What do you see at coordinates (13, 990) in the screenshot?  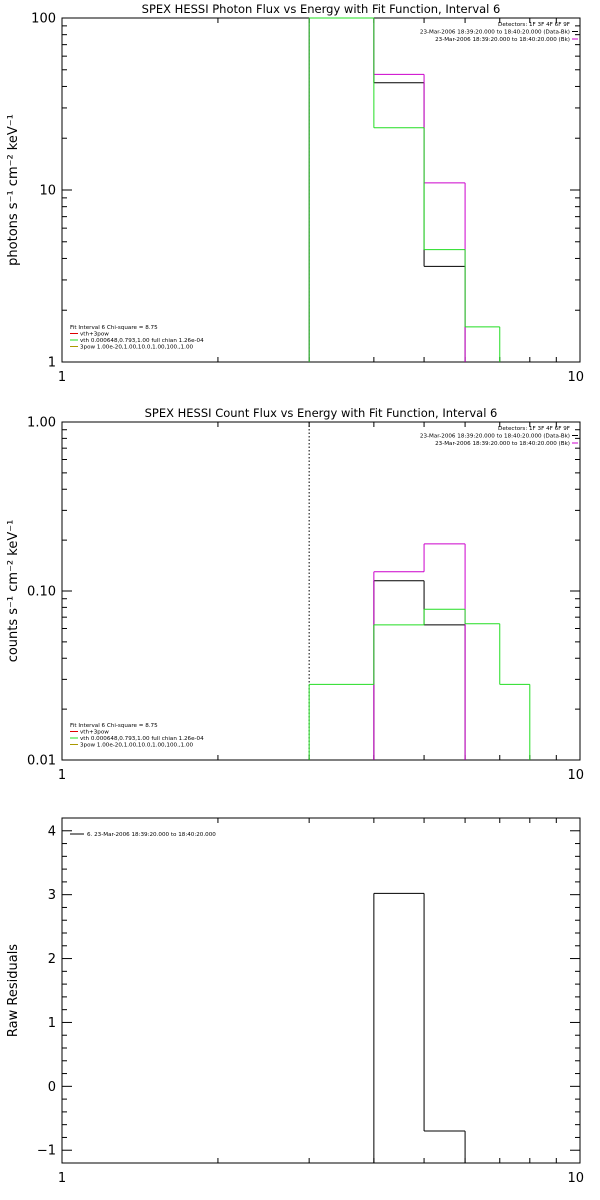 I see `y-axis-label: Raw Residuals` at bounding box center [13, 990].